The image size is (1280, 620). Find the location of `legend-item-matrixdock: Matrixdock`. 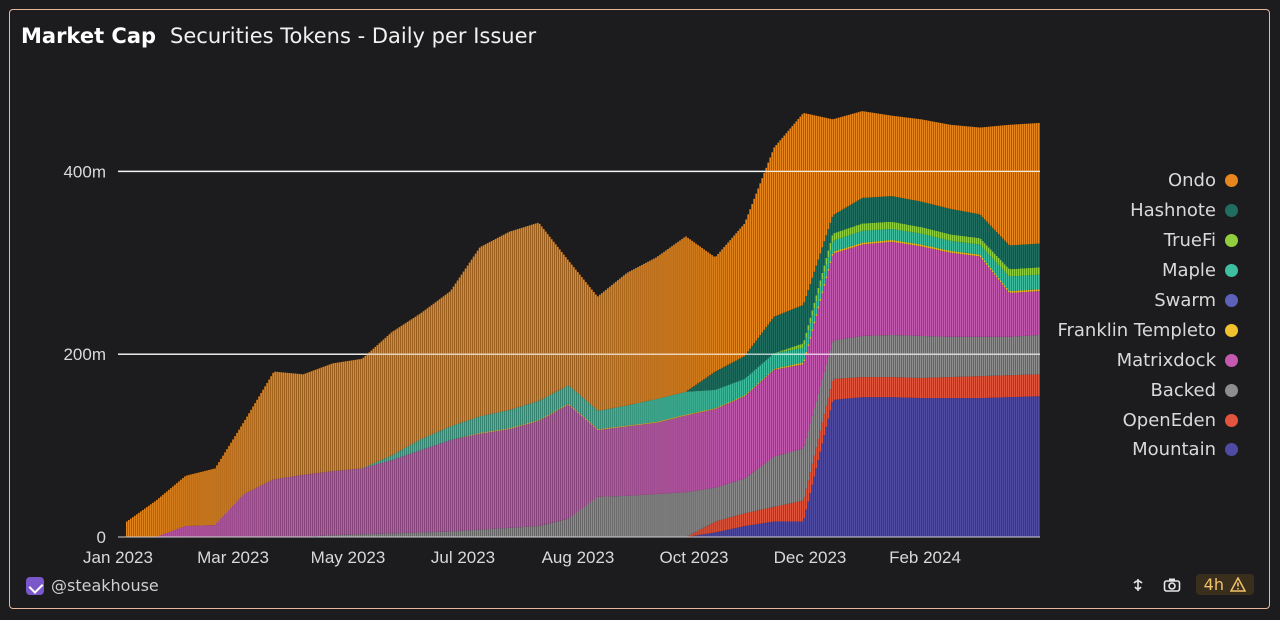

legend-item-matrixdock: Matrixdock is located at coordinates (1147, 360).